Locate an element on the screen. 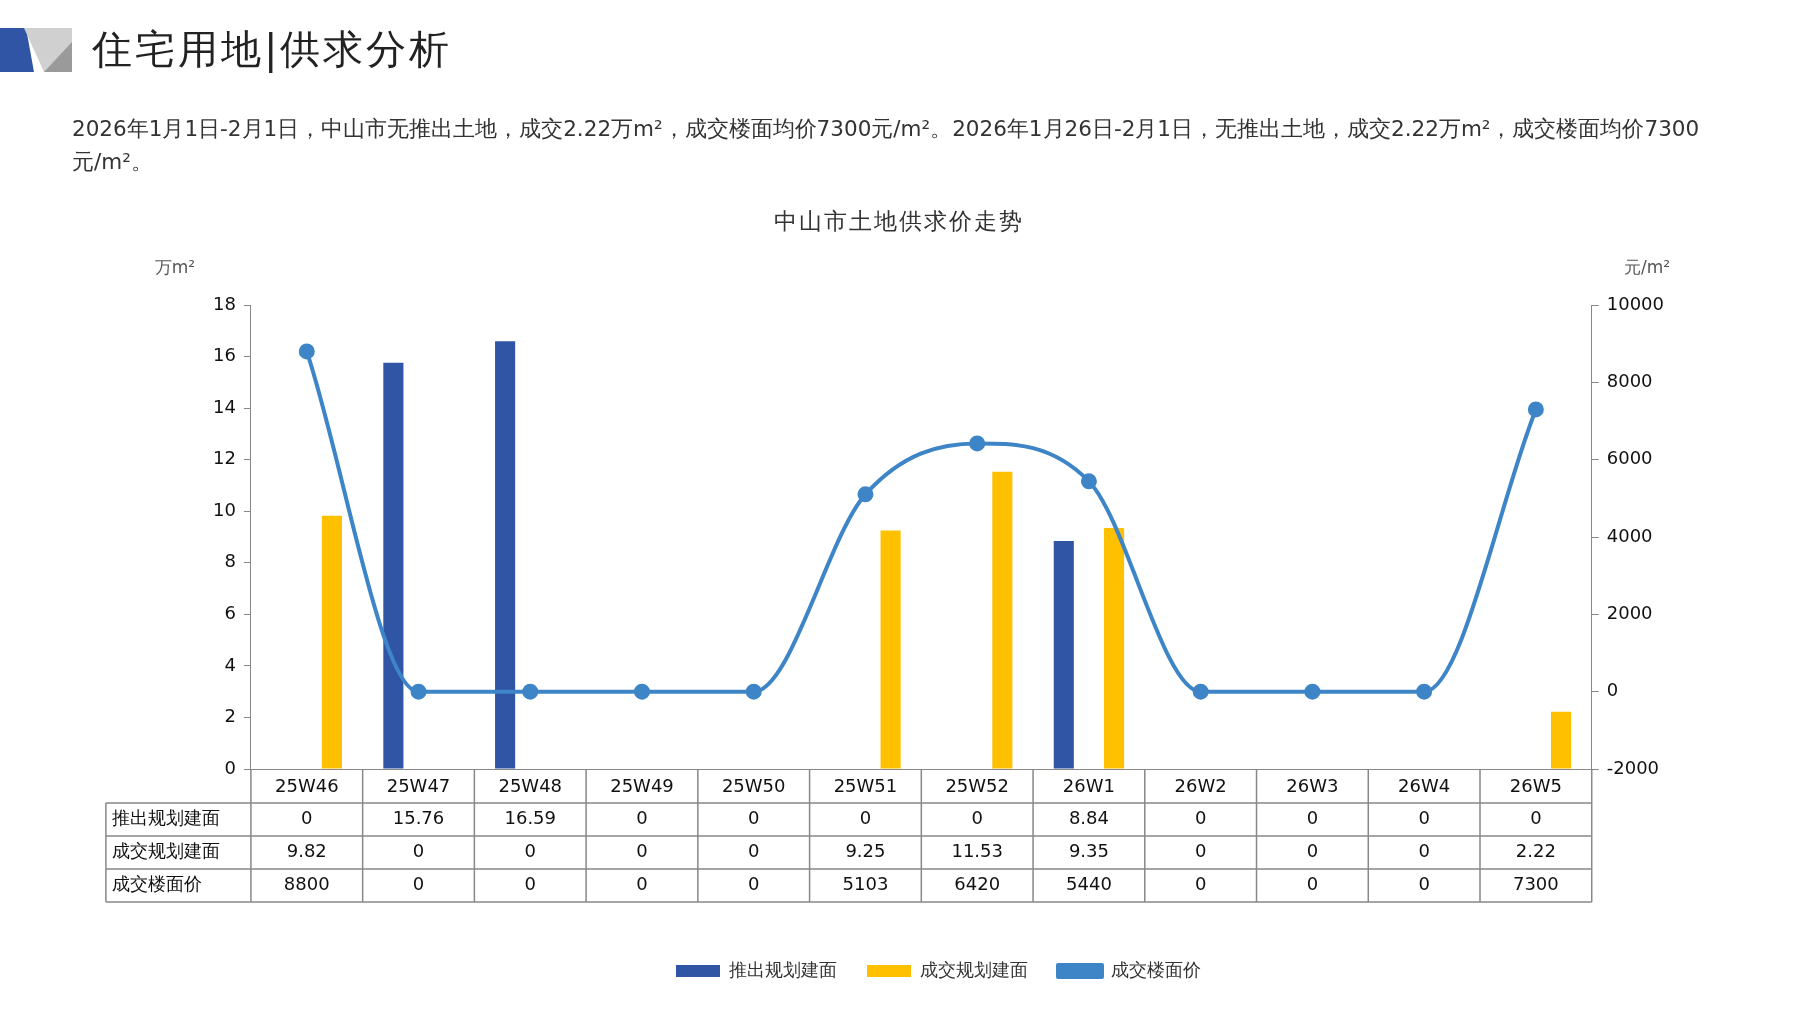 The height and width of the screenshot is (1010, 1797). data-label: 16.59 is located at coordinates (530, 818).